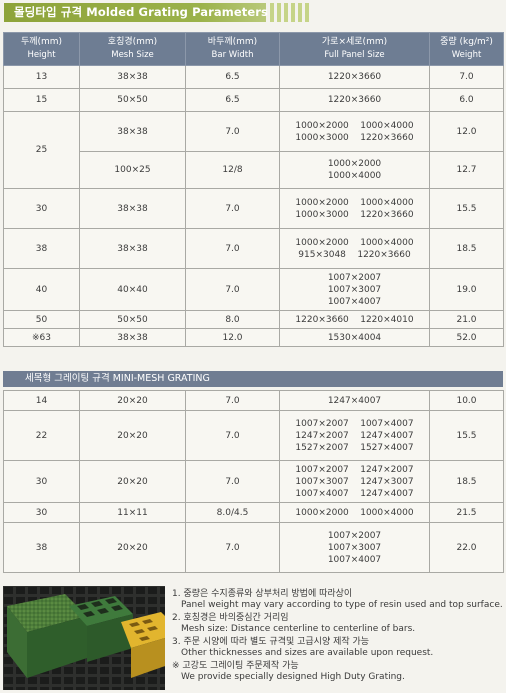 This screenshot has width=506, height=693. I want to click on grating-product-photo, so click(84, 638).